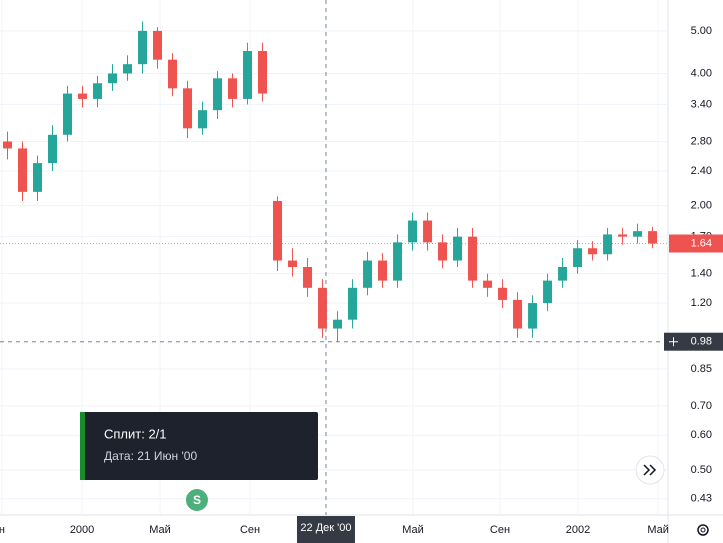  I want to click on crosshair-plus, so click(673, 342).